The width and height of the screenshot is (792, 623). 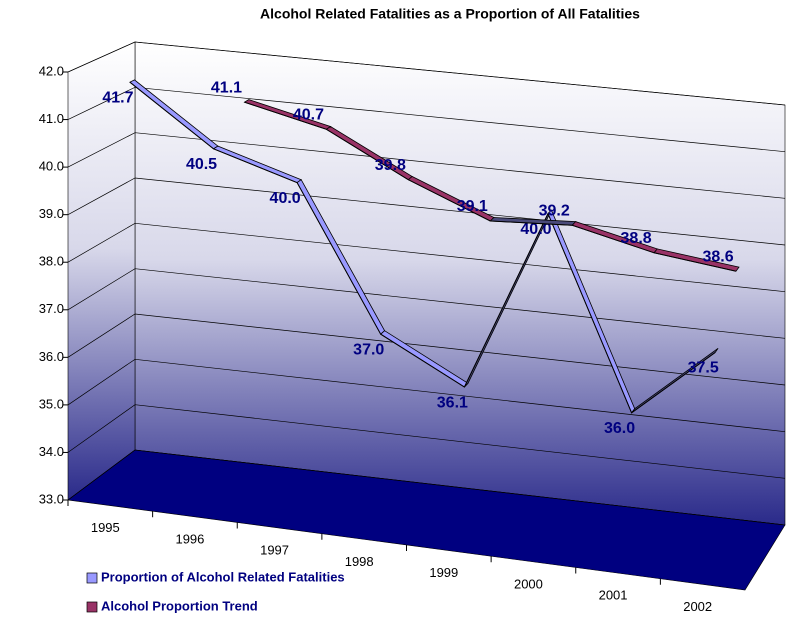 What do you see at coordinates (613, 595) in the screenshot?
I see `x-tick-label: 2001` at bounding box center [613, 595].